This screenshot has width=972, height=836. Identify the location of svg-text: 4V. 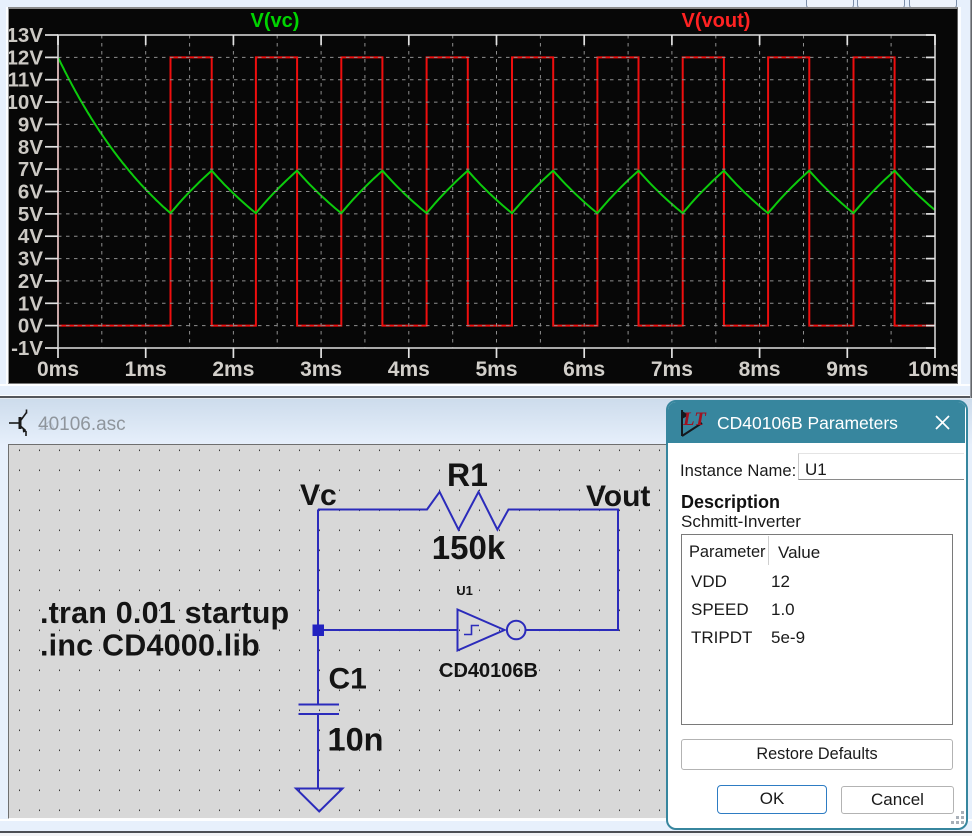
(30, 236).